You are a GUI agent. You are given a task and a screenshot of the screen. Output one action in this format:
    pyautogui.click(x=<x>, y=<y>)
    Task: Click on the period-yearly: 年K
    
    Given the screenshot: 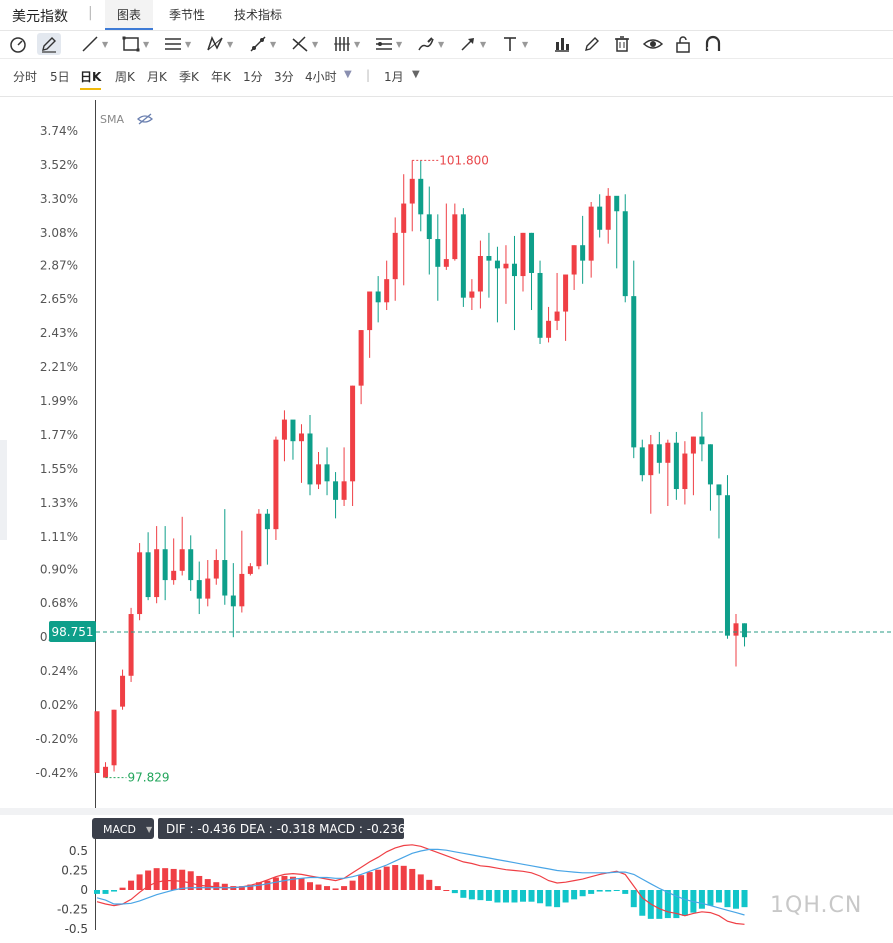 What is the action you would take?
    pyautogui.click(x=221, y=77)
    